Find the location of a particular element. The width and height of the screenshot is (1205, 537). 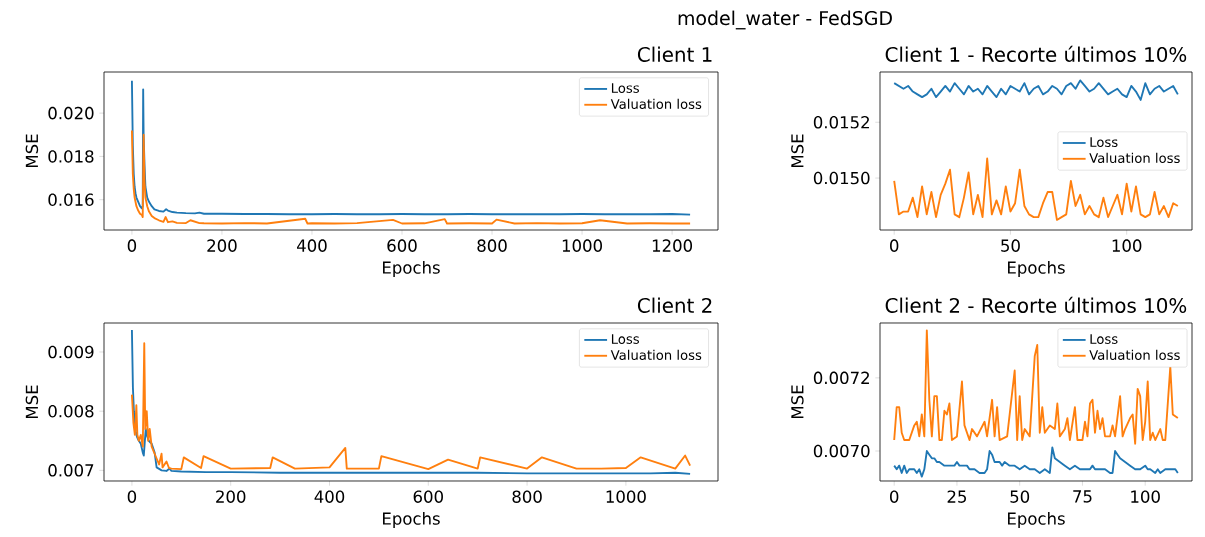

y-tick-label: 0.020 is located at coordinates (71, 113).